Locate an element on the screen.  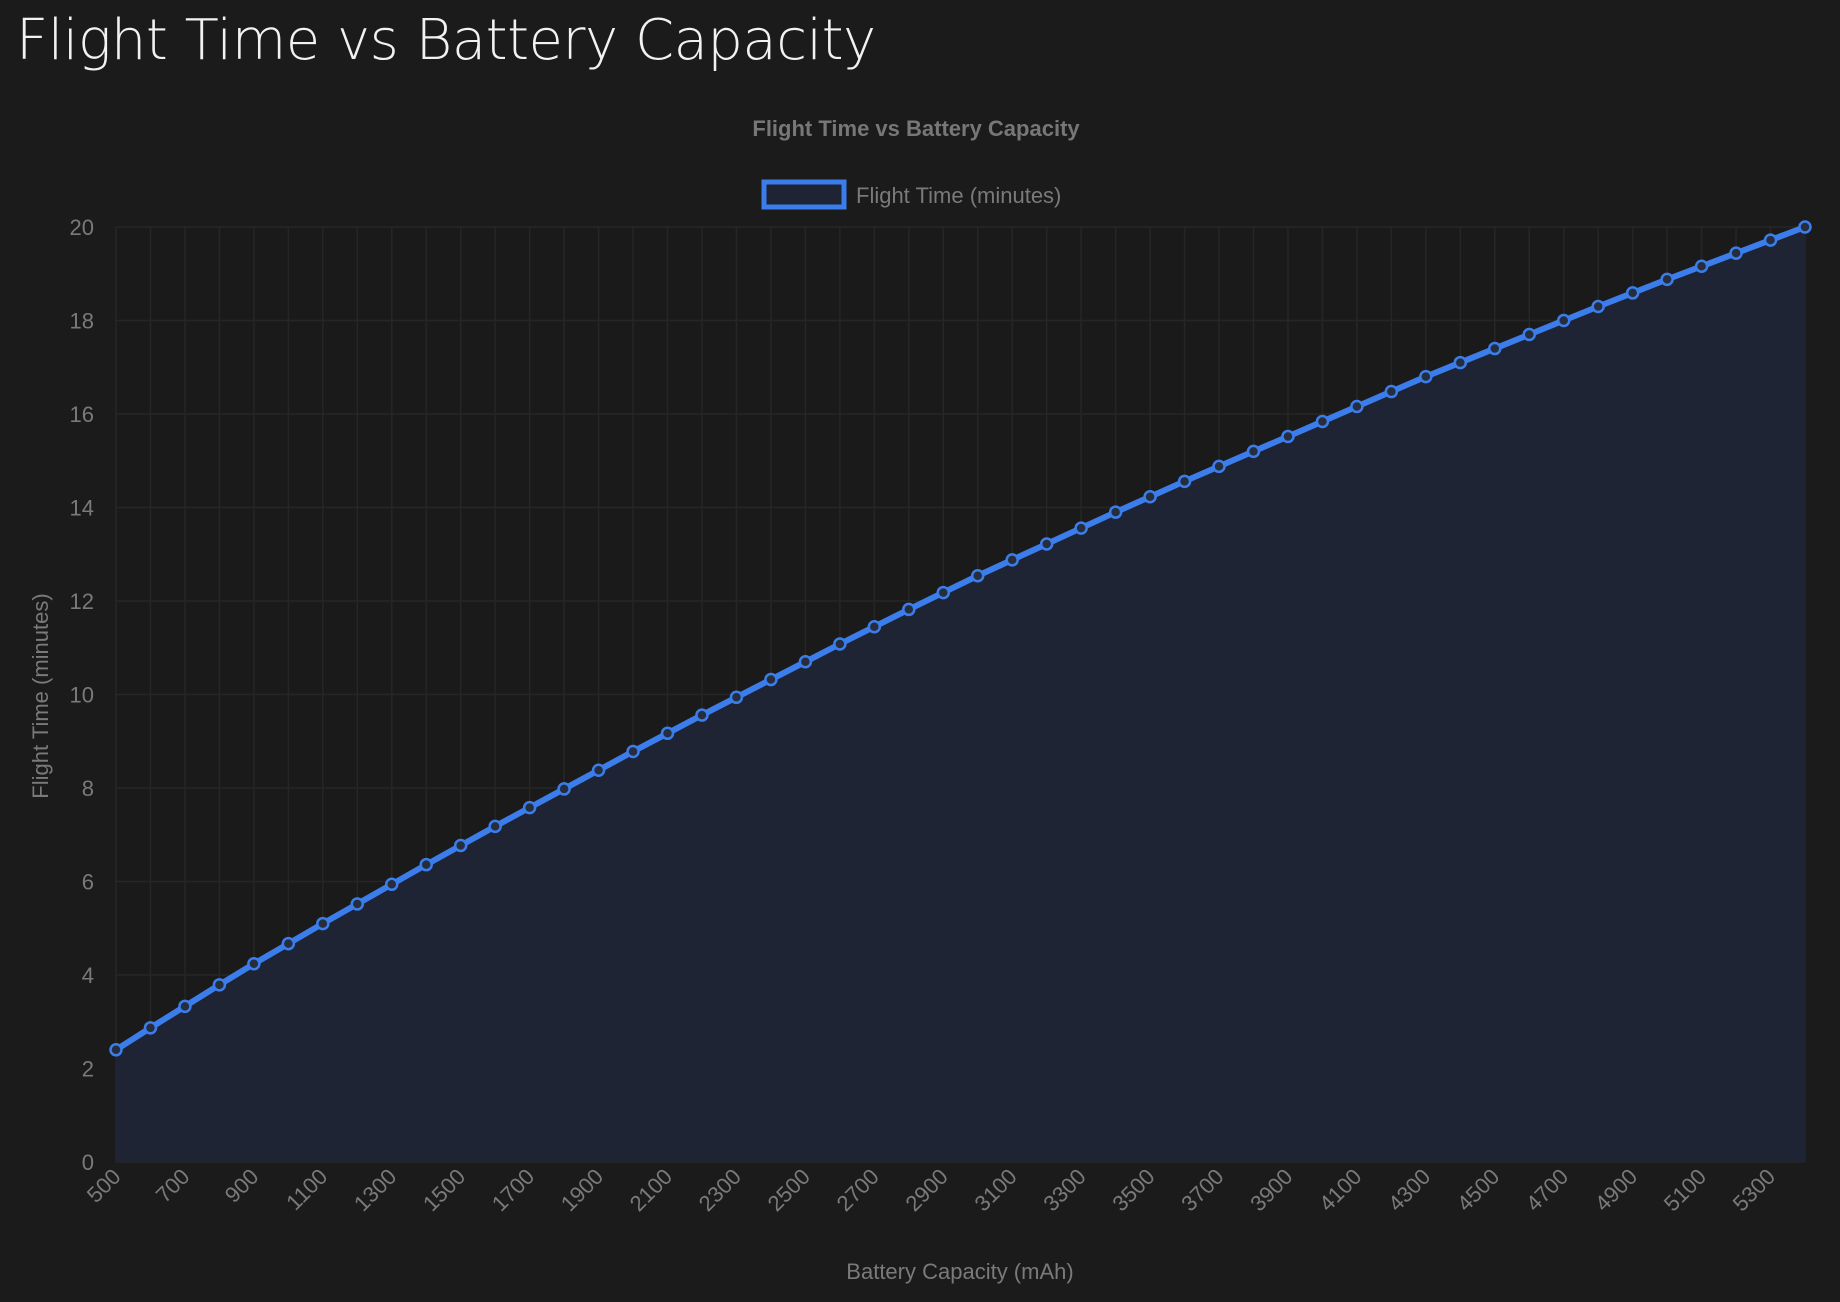
page-title: Flight Time vs Battery Capacity is located at coordinates (446, 40).